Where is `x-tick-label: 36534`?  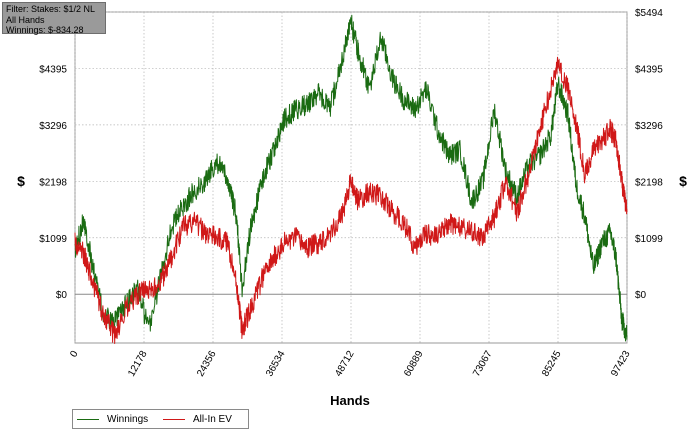
x-tick-label: 36534 is located at coordinates (276, 364).